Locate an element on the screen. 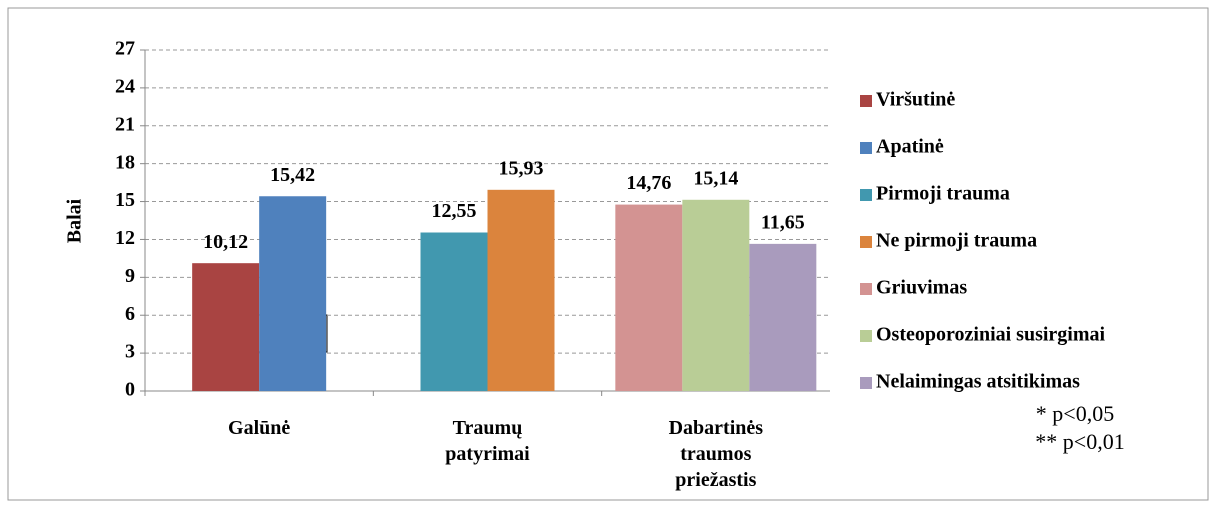 The image size is (1216, 513). y-tick-label: 6 is located at coordinates (130, 314).